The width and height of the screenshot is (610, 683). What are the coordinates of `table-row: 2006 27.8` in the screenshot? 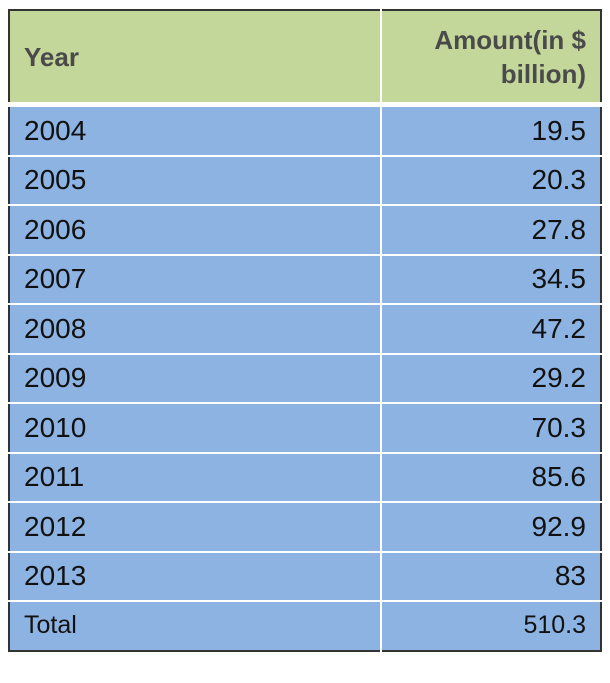 It's located at (305, 230).